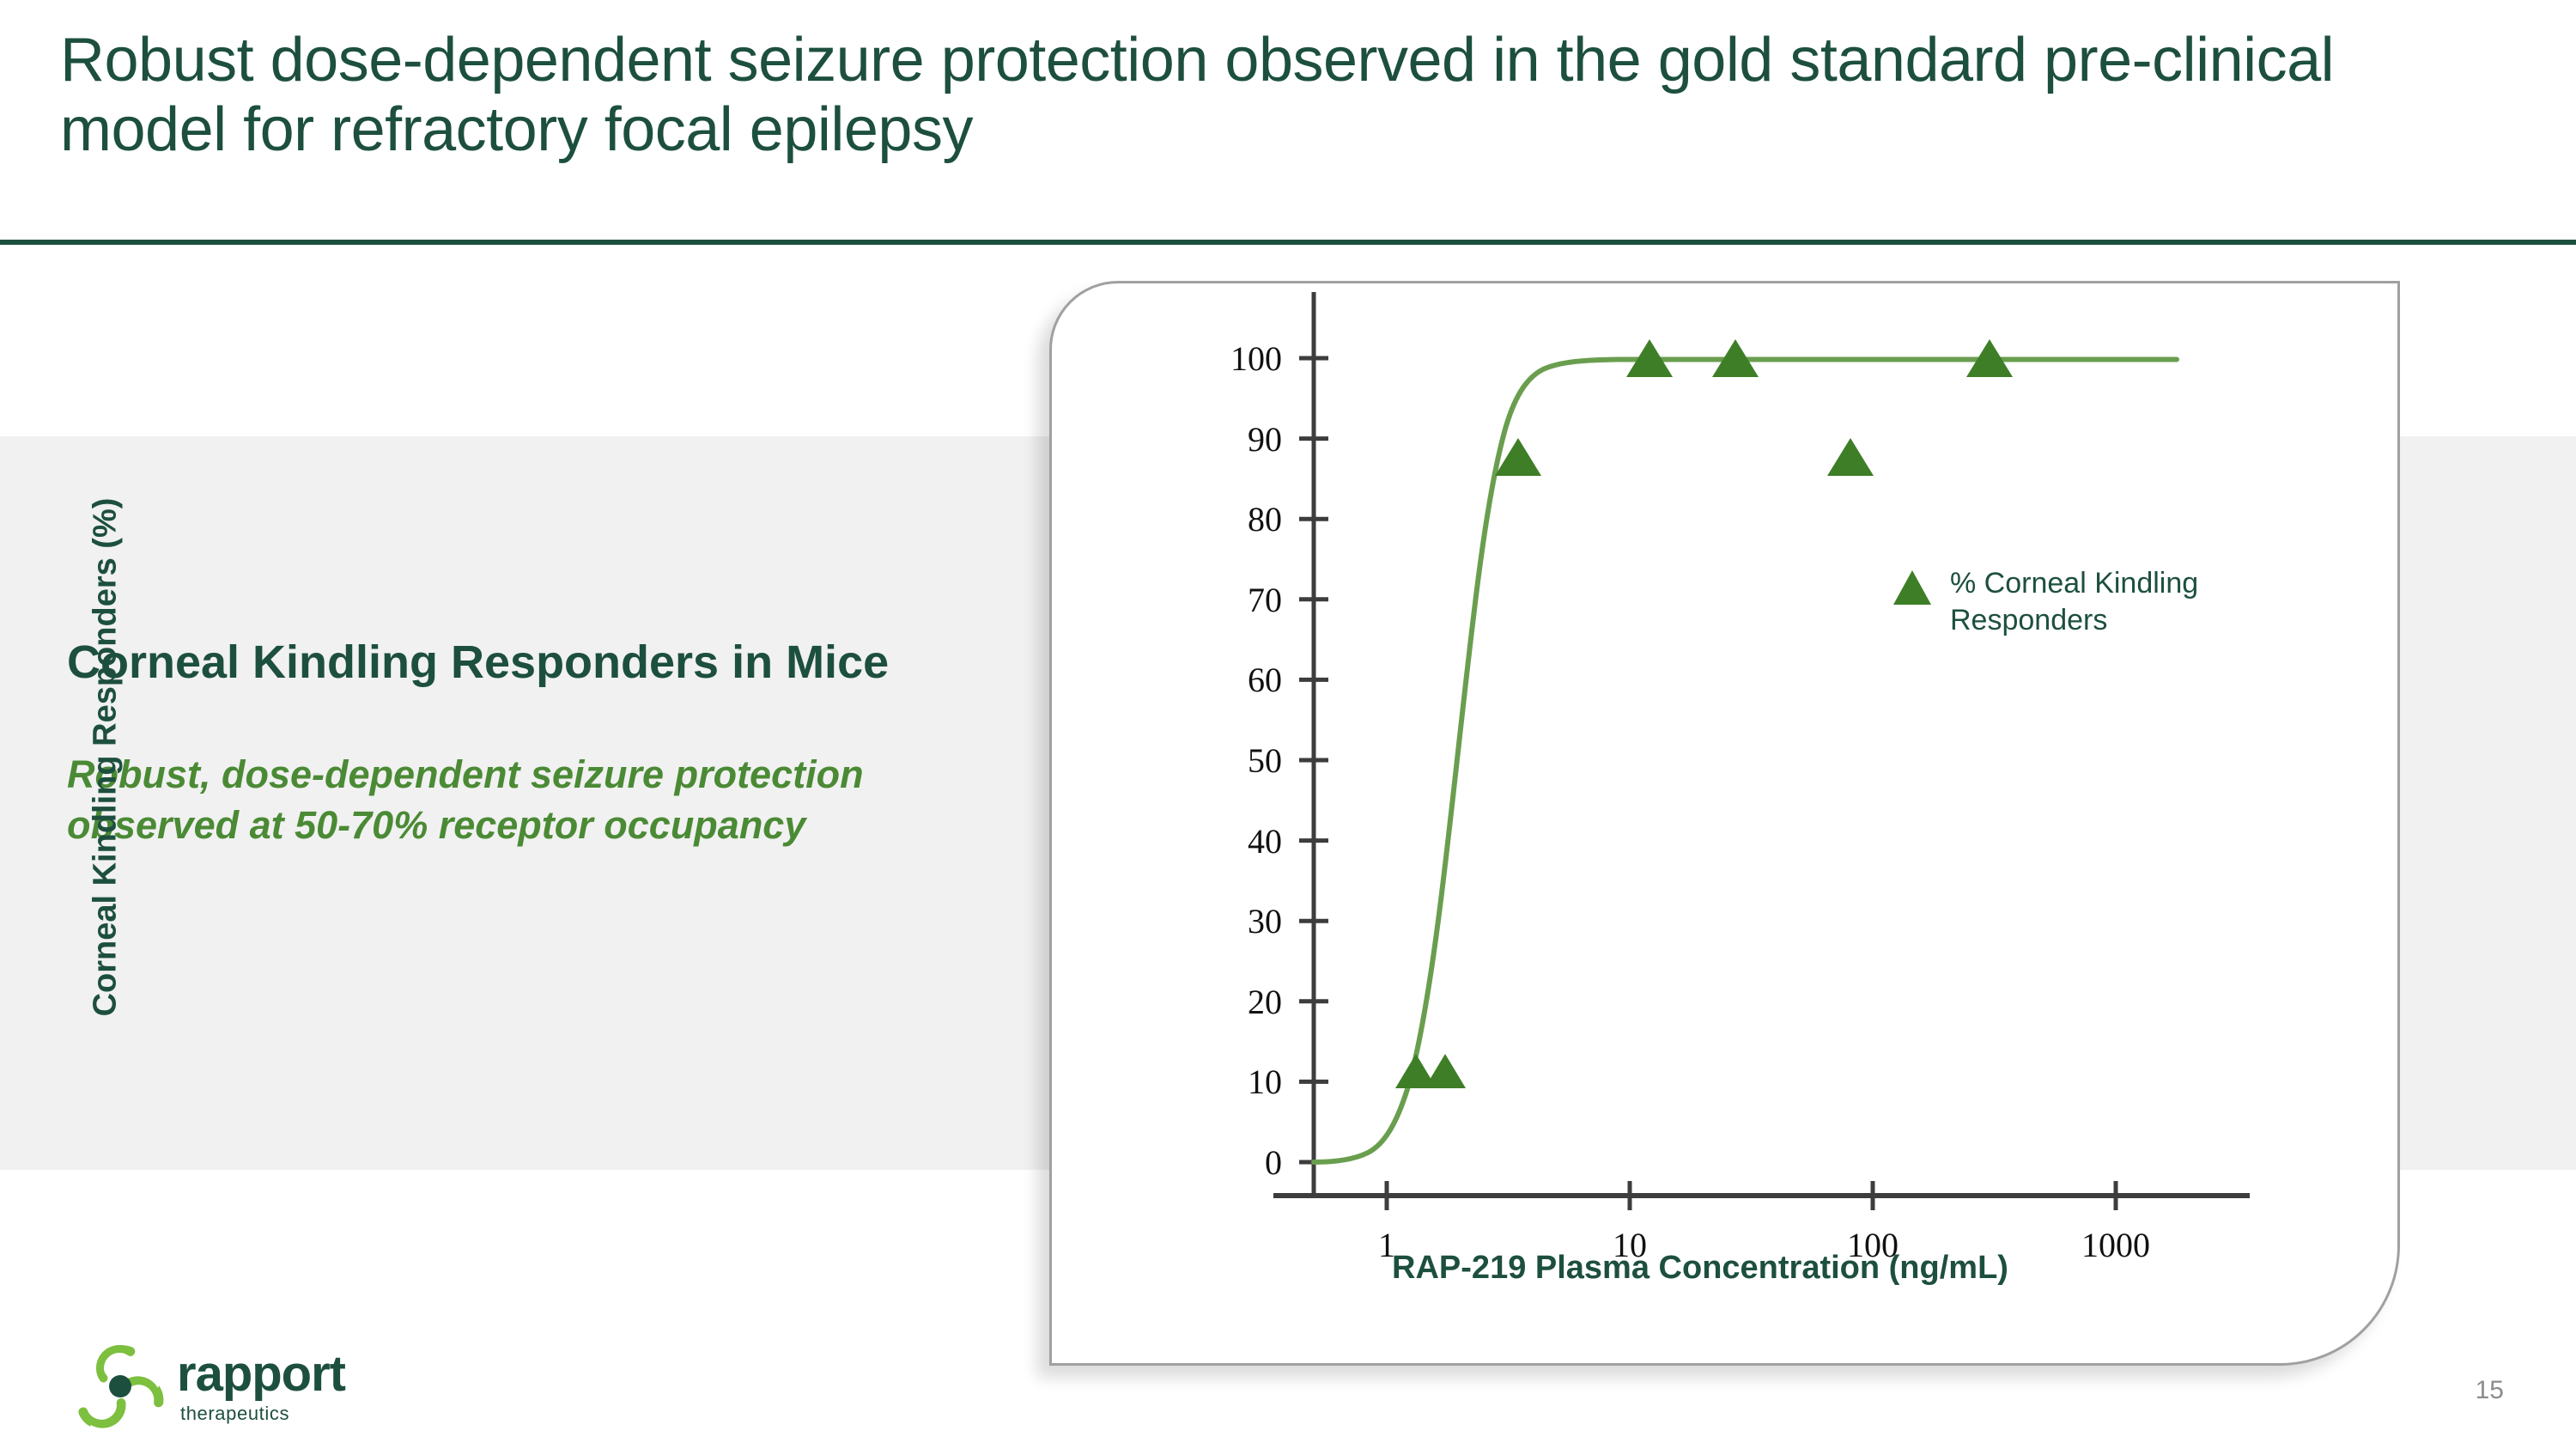  What do you see at coordinates (1265, 680) in the screenshot?
I see `svg-text: 60` at bounding box center [1265, 680].